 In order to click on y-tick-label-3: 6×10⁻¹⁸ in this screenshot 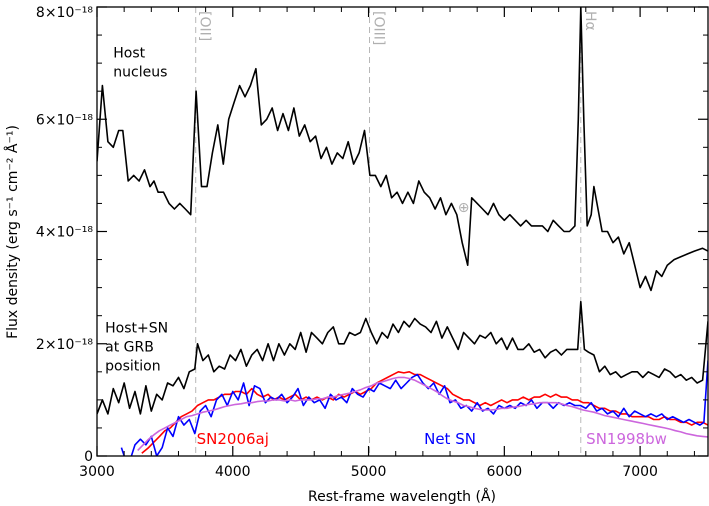, I will do `click(64, 120)`.